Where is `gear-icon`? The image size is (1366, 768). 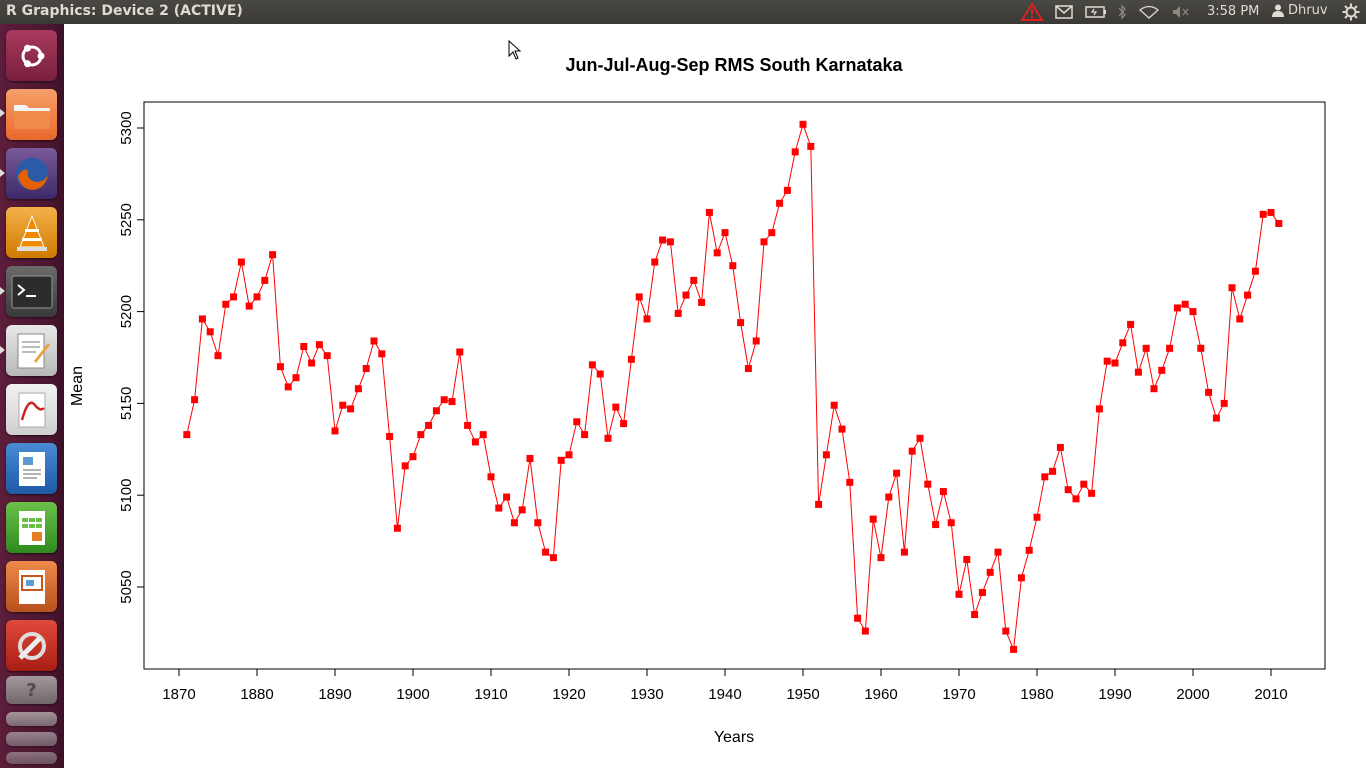
gear-icon is located at coordinates (1351, 12).